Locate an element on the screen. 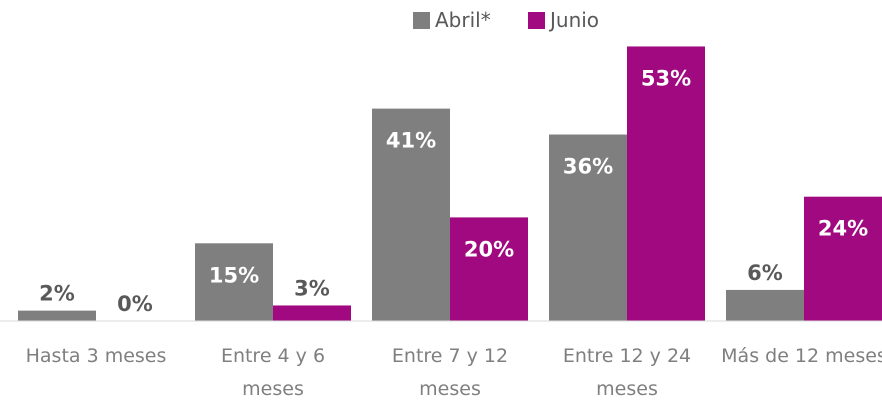  value-label: 24% is located at coordinates (843, 229).